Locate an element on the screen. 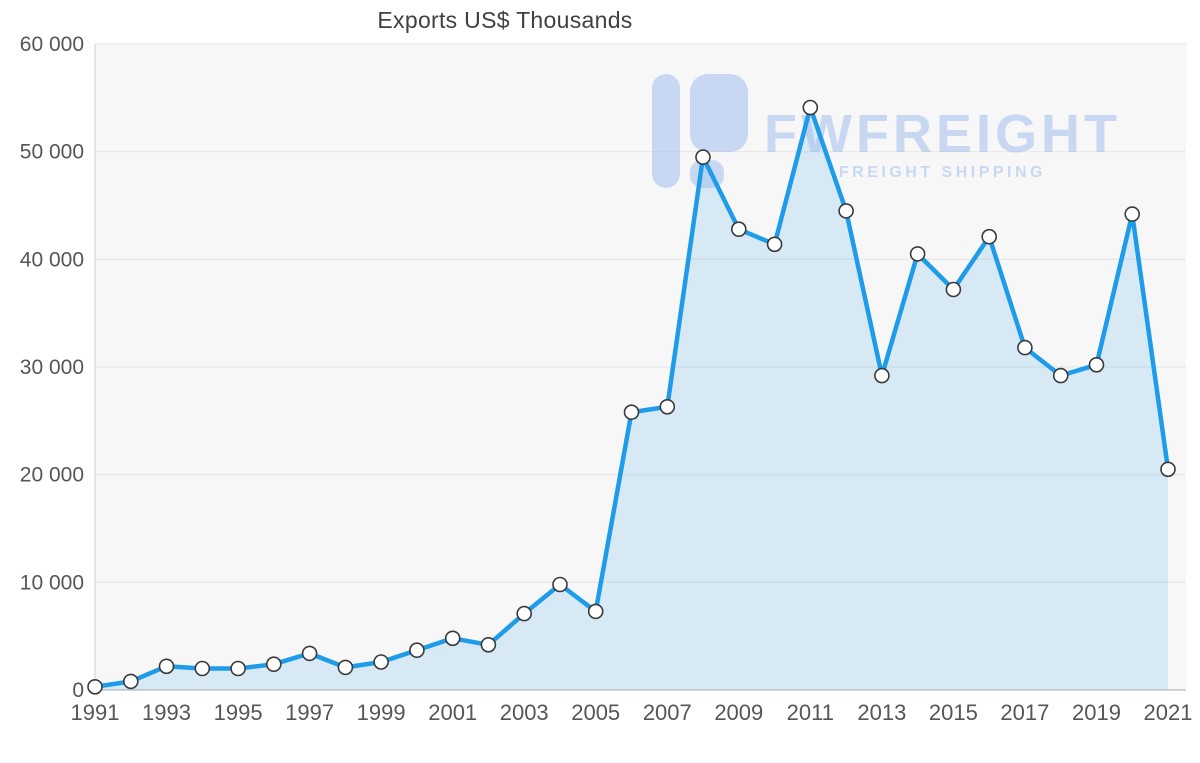  x-tick-label: 2011 is located at coordinates (810, 712).